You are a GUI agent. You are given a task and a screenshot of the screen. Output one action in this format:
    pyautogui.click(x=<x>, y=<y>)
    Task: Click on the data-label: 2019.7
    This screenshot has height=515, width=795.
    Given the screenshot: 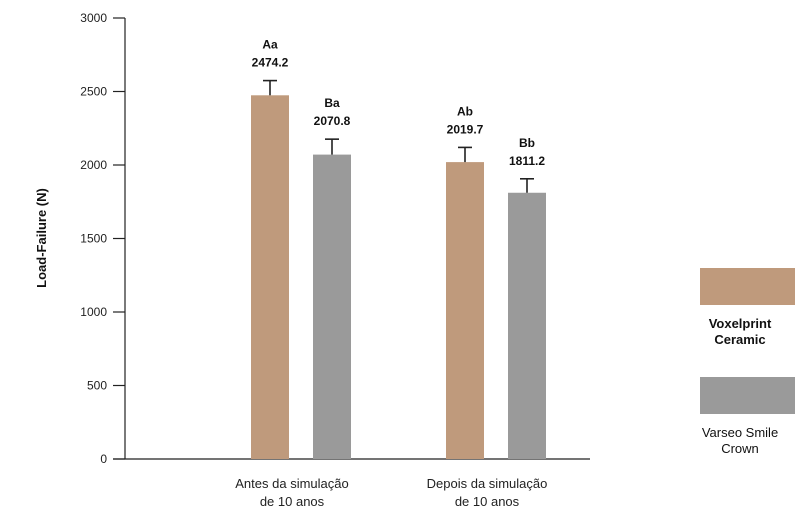 What is the action you would take?
    pyautogui.click(x=465, y=129)
    